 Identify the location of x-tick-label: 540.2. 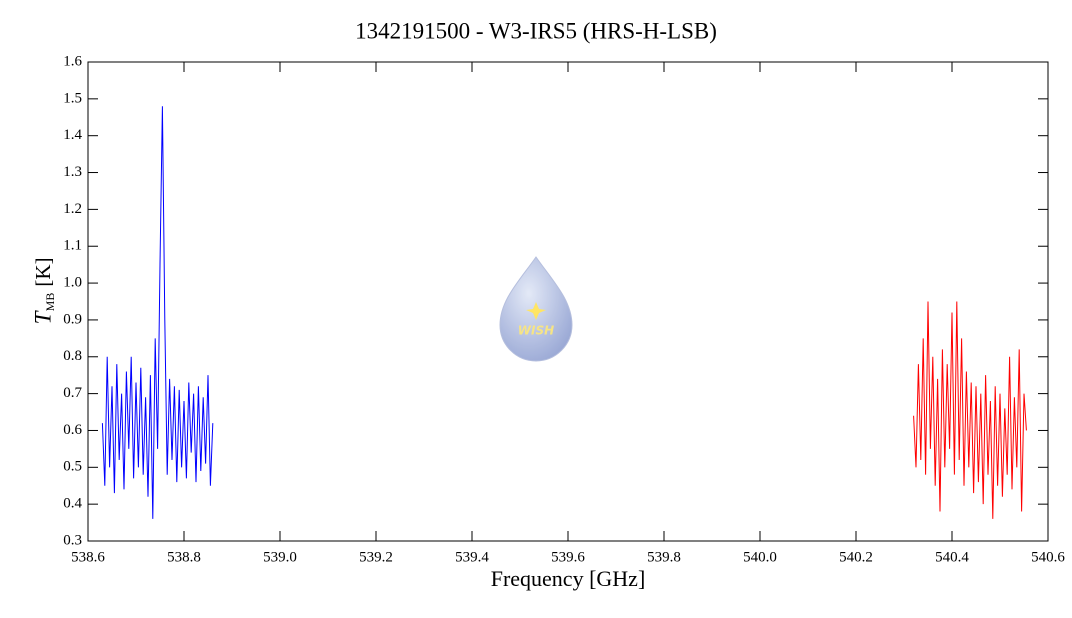
(856, 557).